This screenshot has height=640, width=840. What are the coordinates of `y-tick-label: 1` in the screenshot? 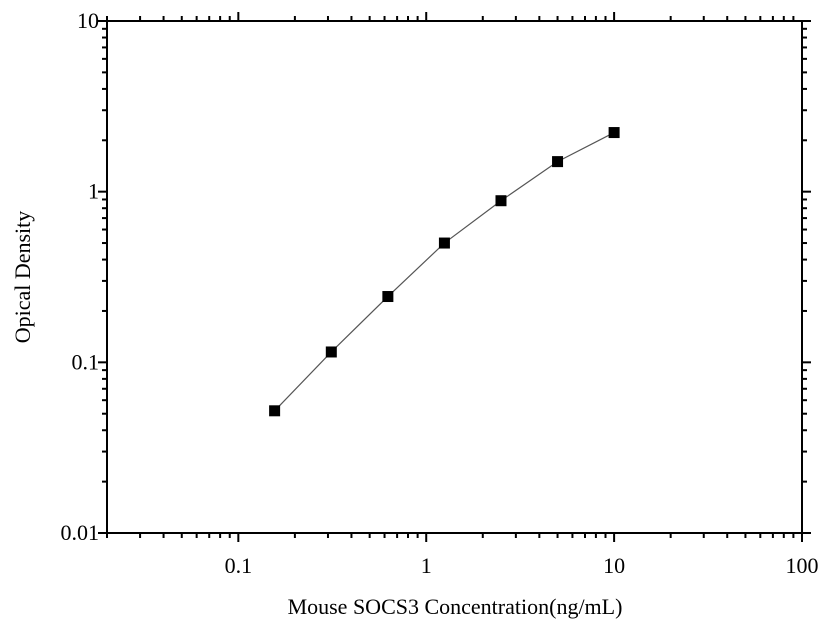 It's located at (93, 191).